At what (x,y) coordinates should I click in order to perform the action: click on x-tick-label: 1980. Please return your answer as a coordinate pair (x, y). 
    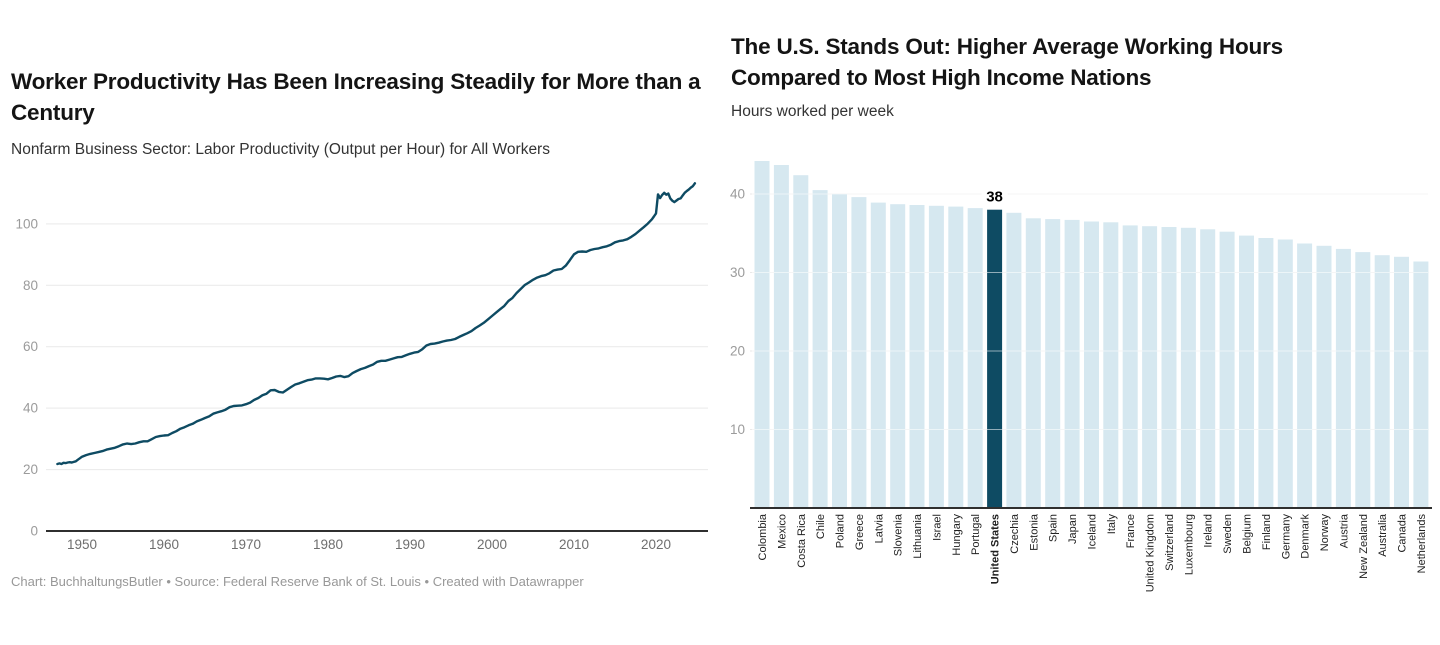
    Looking at the image, I should click on (328, 544).